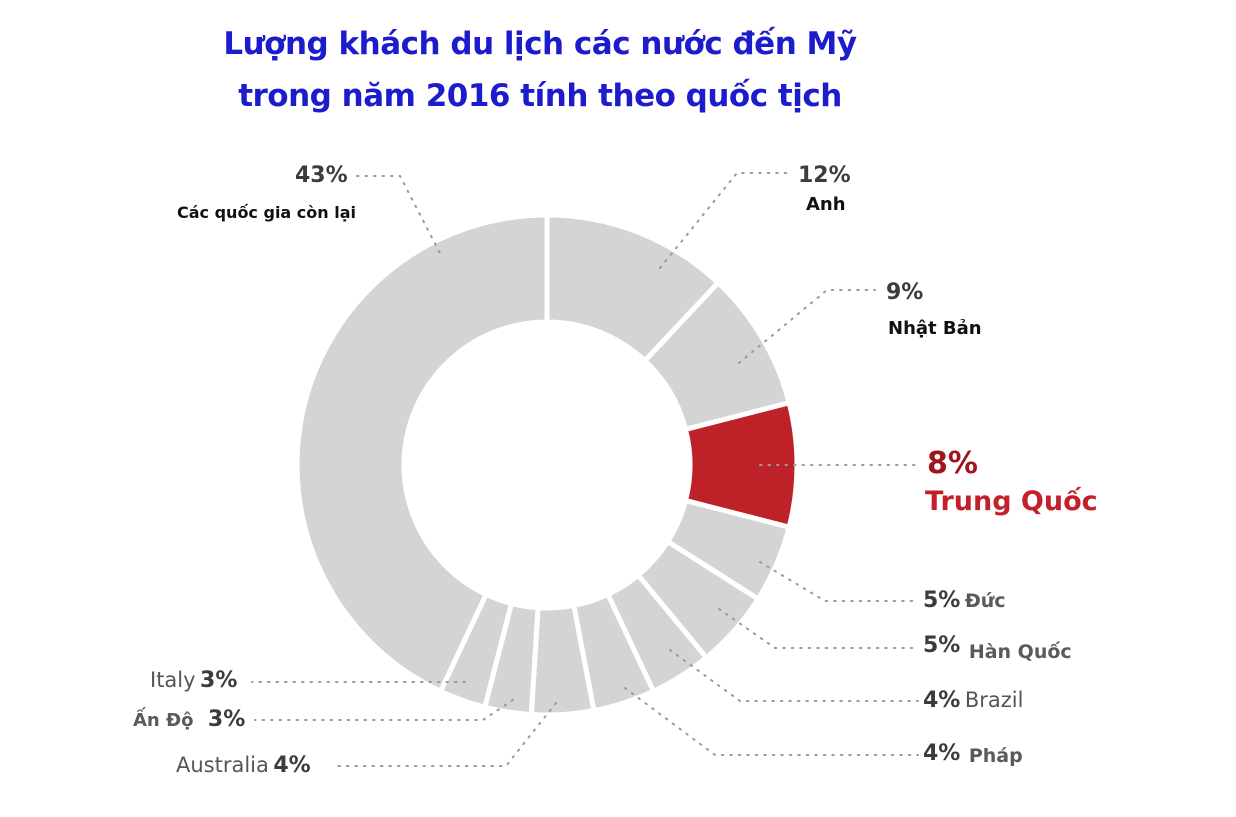  Describe the element at coordinates (321, 175) in the screenshot. I see `label-pct-others: 43%` at that location.